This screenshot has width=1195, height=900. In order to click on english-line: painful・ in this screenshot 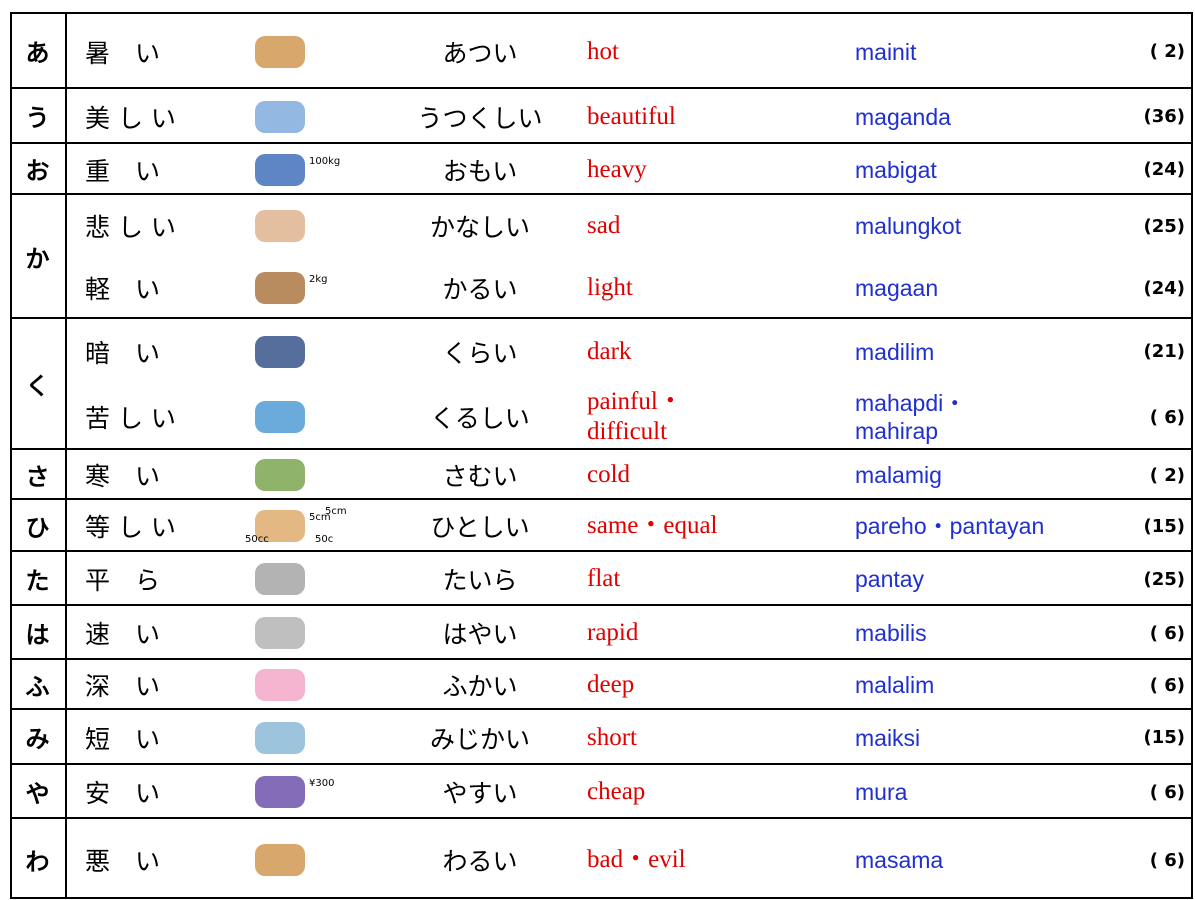, I will do `click(635, 402)`.